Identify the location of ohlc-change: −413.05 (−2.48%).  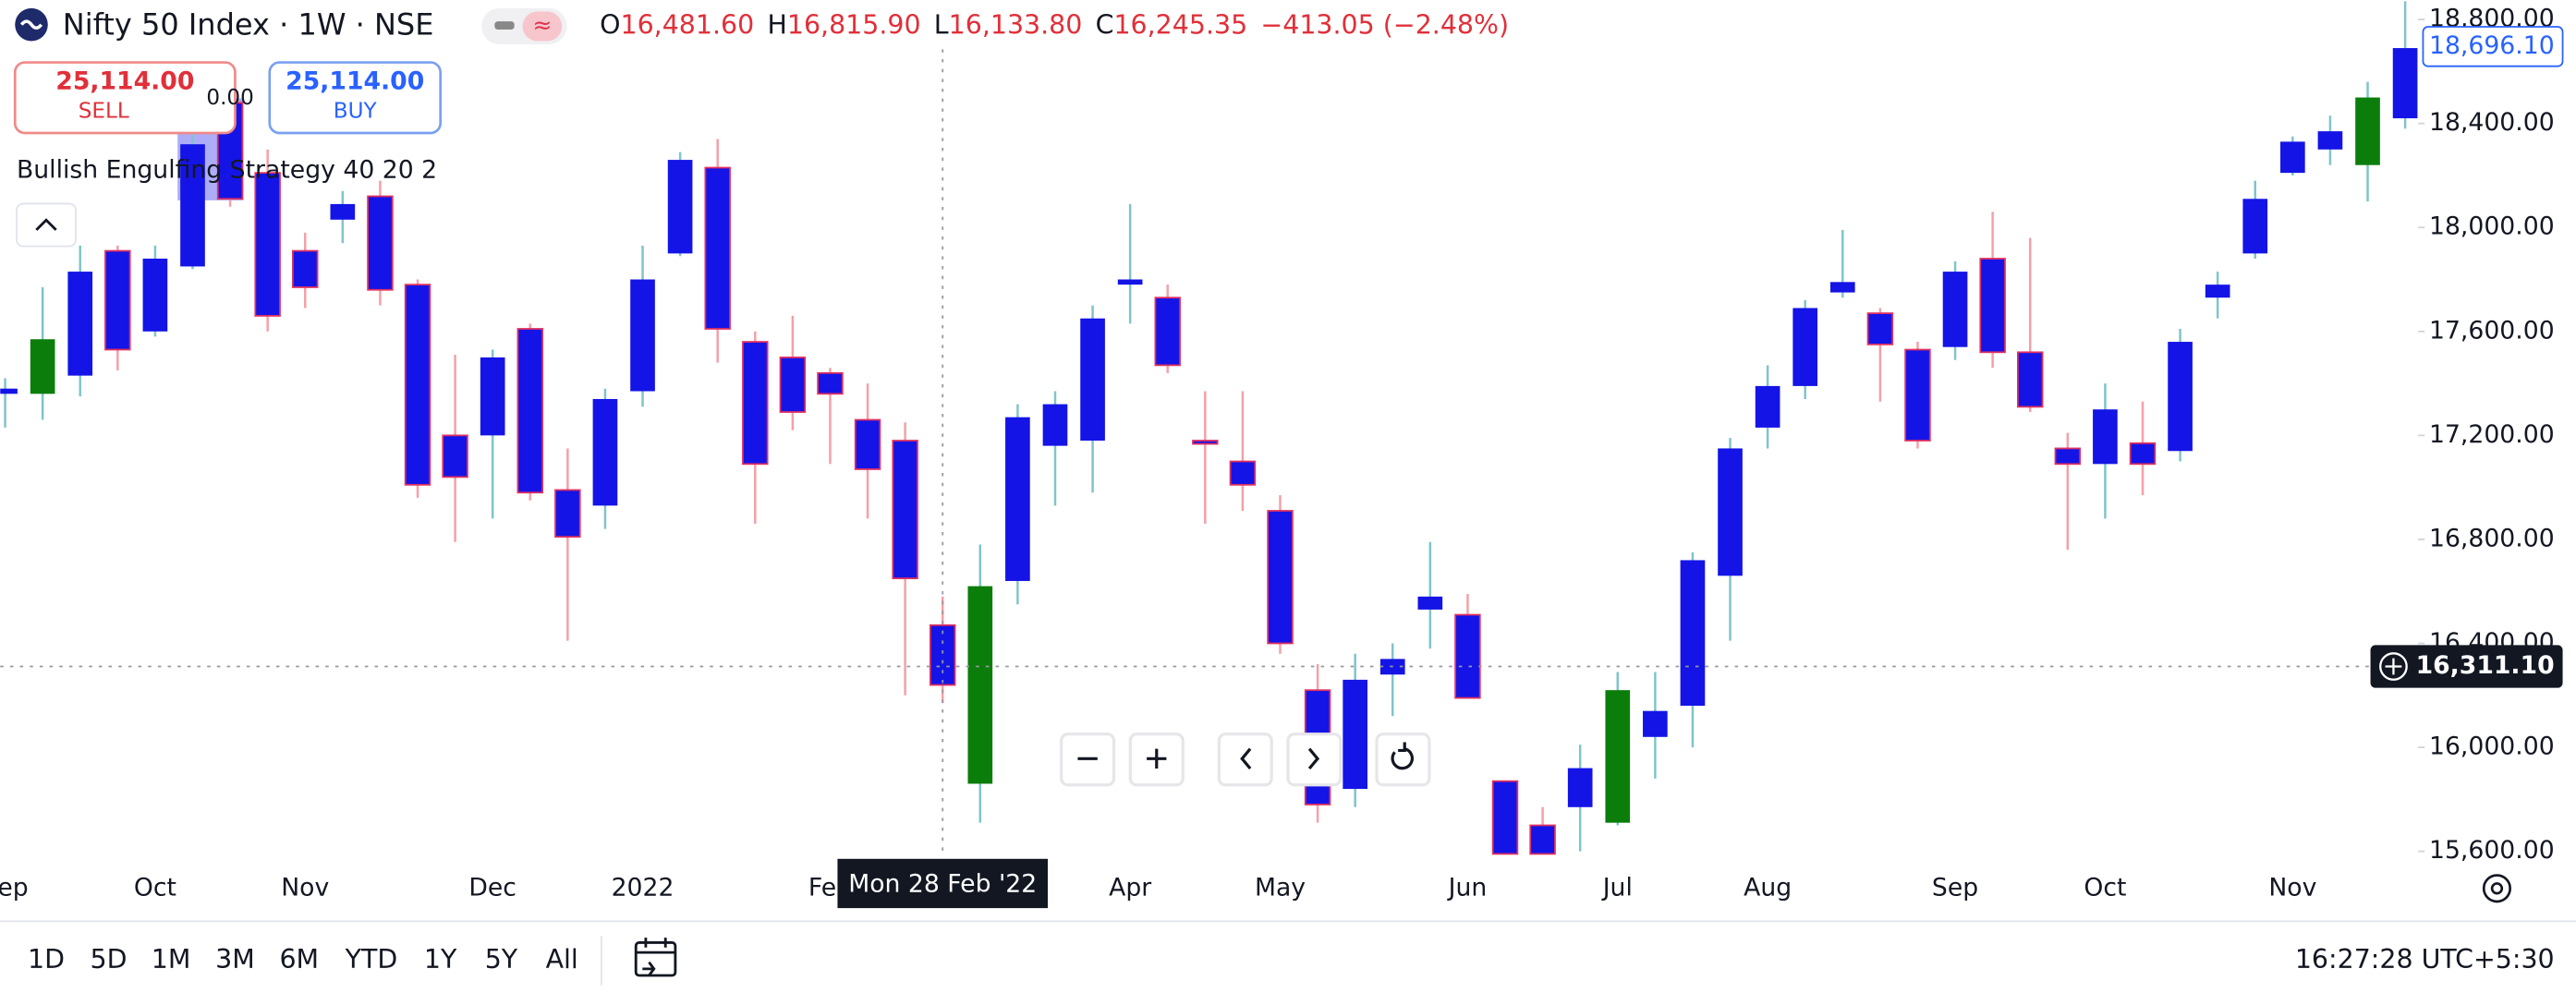
(1384, 24).